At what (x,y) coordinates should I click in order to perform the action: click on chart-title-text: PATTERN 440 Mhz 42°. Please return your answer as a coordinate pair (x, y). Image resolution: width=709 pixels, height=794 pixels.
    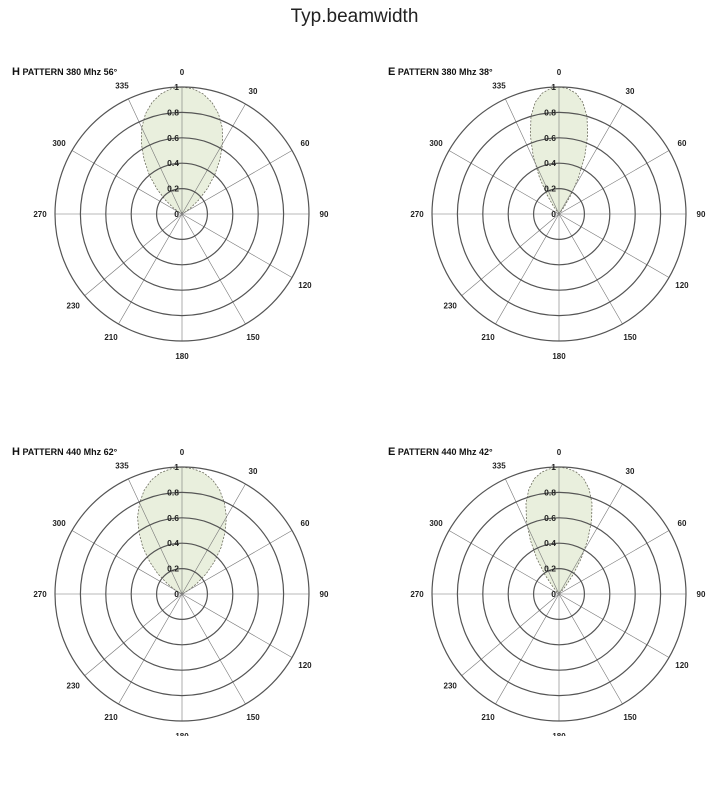
    Looking at the image, I should click on (445, 452).